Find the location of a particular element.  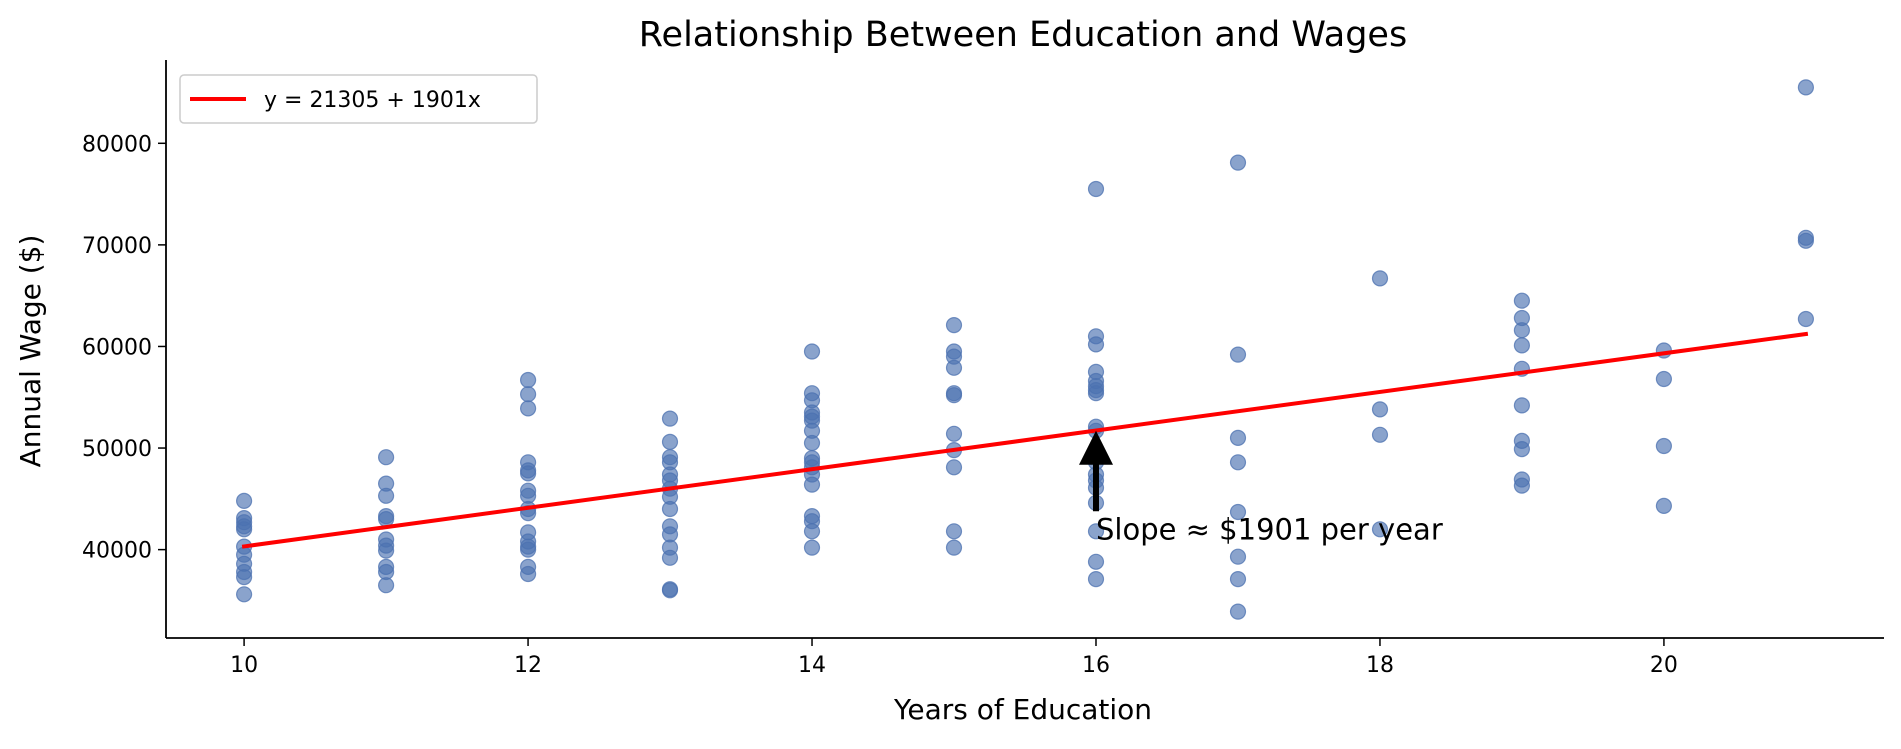

legend-box is located at coordinates (358, 99).